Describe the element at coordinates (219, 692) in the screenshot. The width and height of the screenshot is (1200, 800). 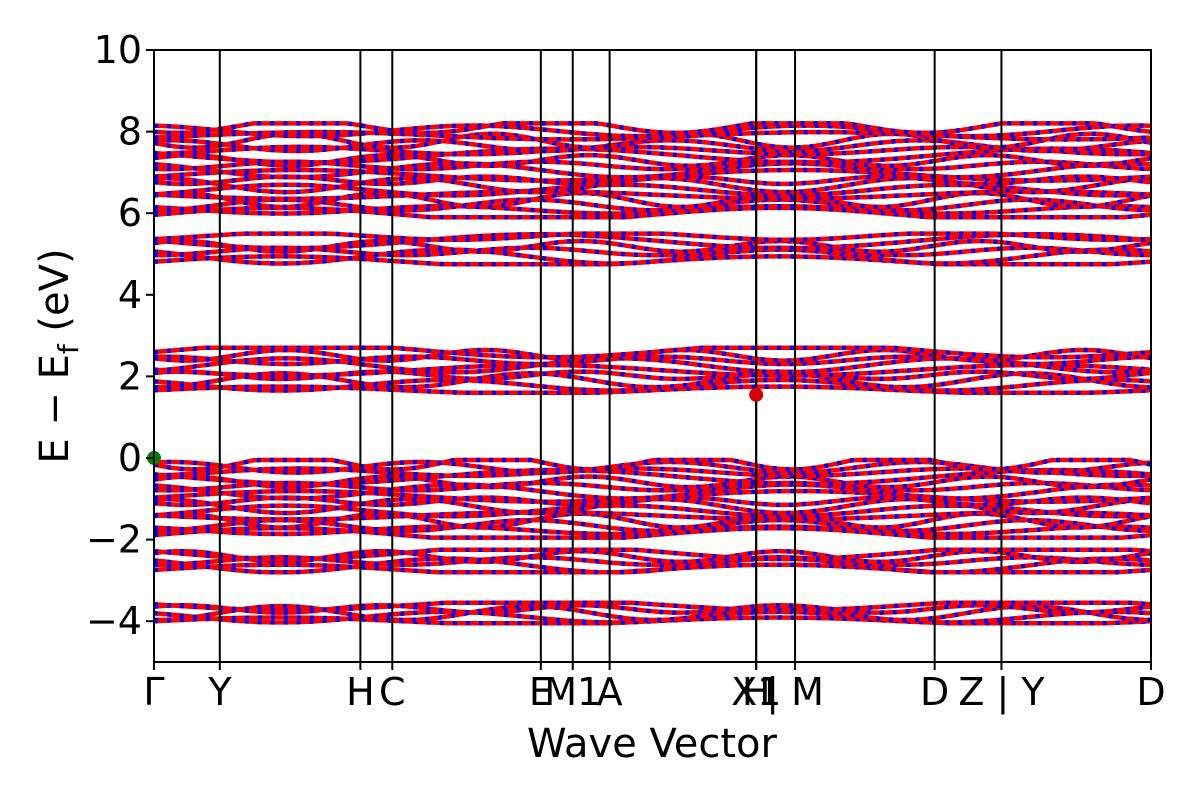
I see `x-tick-label: Y` at that location.